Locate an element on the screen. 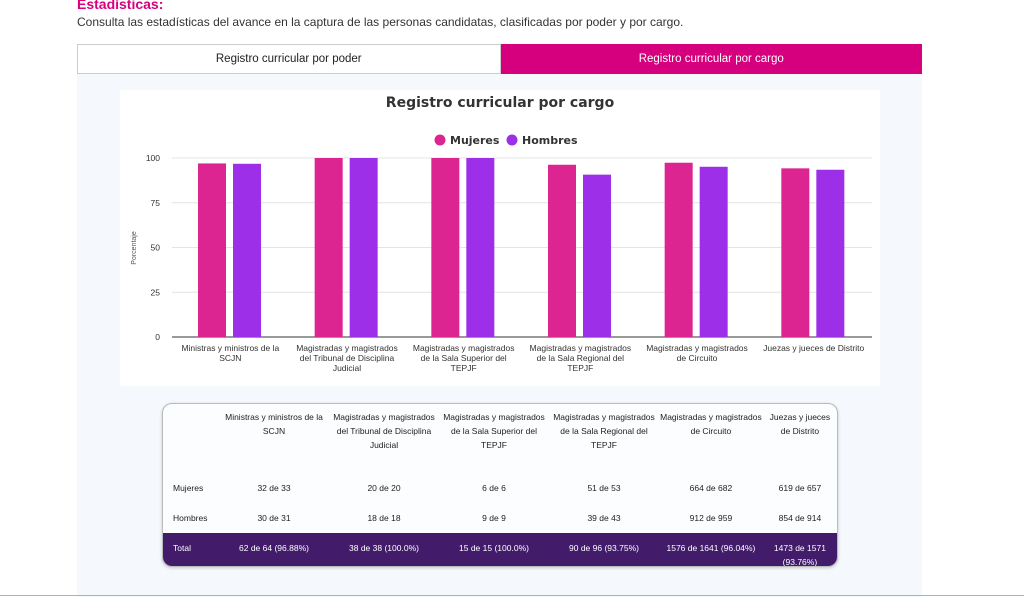 Image resolution: width=1024 pixels, height=597 pixels. x-tick-label: Ministras y ministros de la SCJN is located at coordinates (230, 353).